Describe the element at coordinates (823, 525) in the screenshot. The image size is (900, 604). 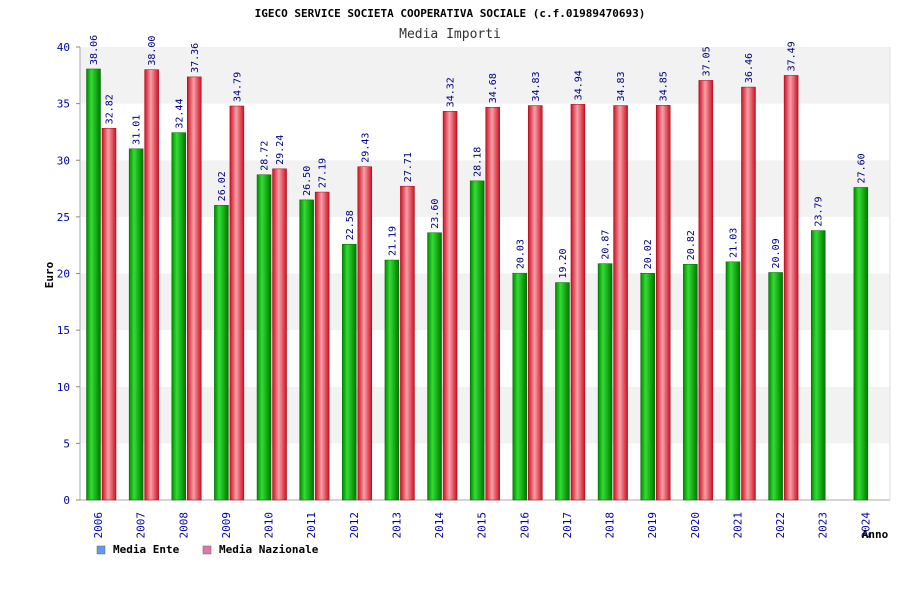
I see `x-tick-label-2023: 2023` at that location.